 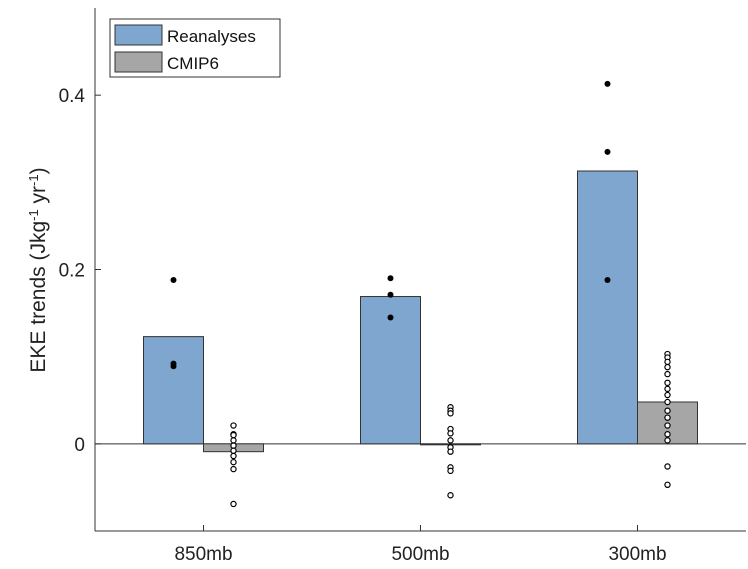 I want to click on y-axis-label-main: EKE trends (Jkg, so click(x=38, y=297).